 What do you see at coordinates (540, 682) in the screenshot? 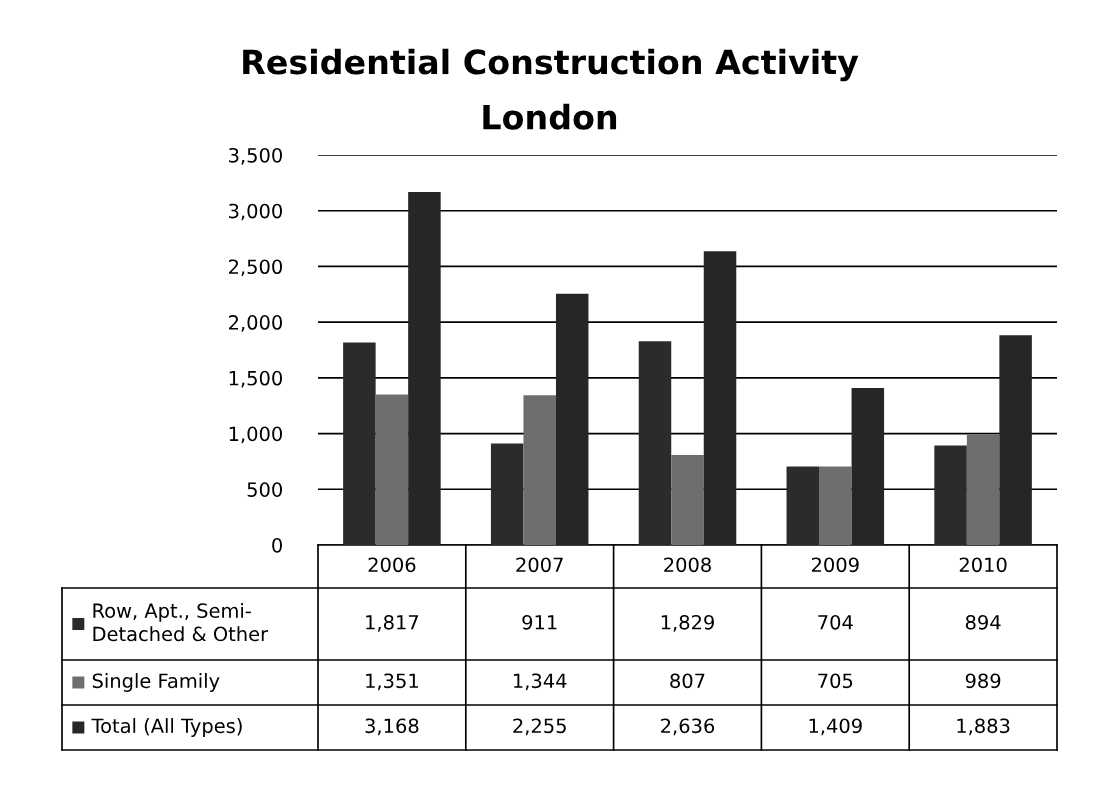
I see `data-label: 1,344` at bounding box center [540, 682].